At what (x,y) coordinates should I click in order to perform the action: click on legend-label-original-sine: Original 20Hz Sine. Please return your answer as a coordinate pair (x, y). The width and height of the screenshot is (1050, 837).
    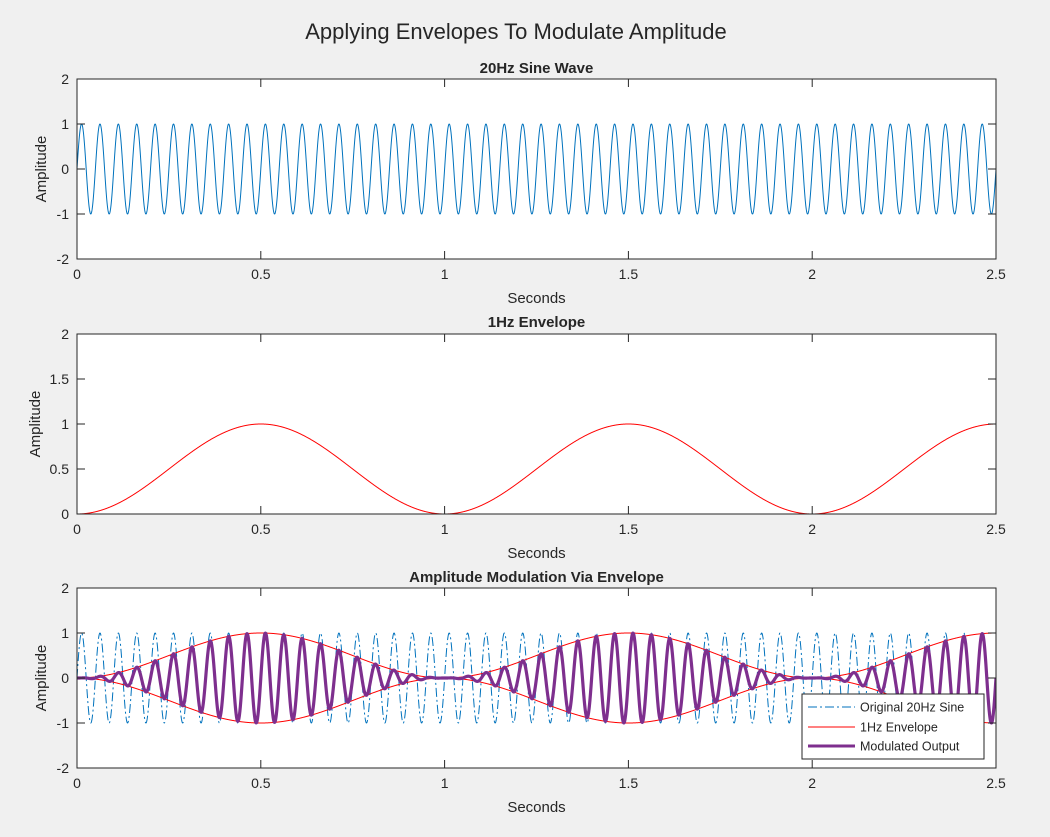
    Looking at the image, I should click on (912, 708).